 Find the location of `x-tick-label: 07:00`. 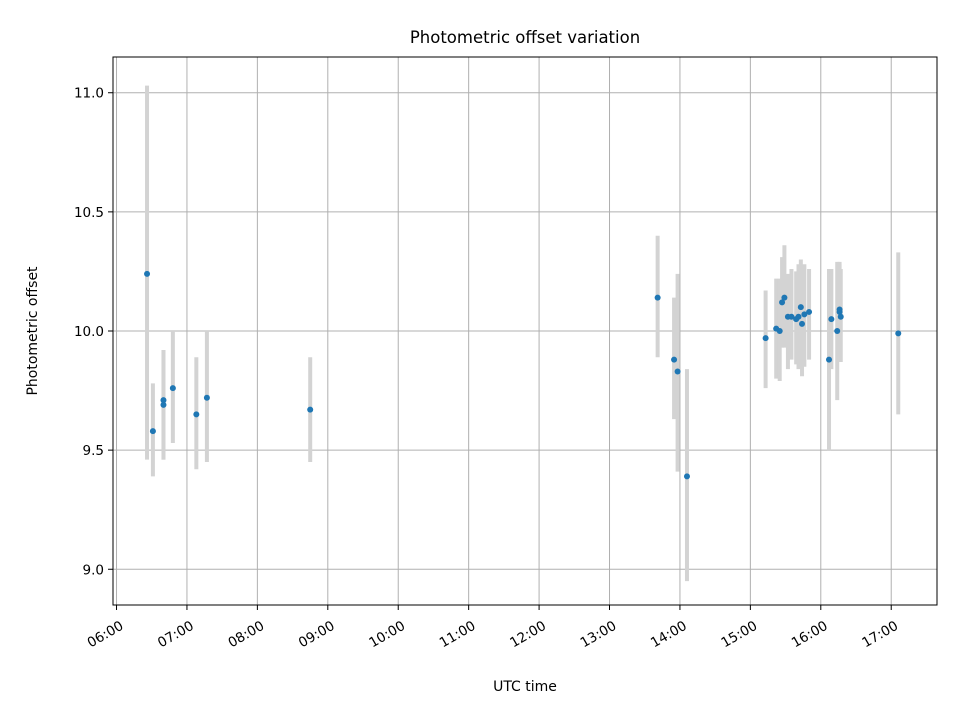

x-tick-label: 07:00 is located at coordinates (176, 634).